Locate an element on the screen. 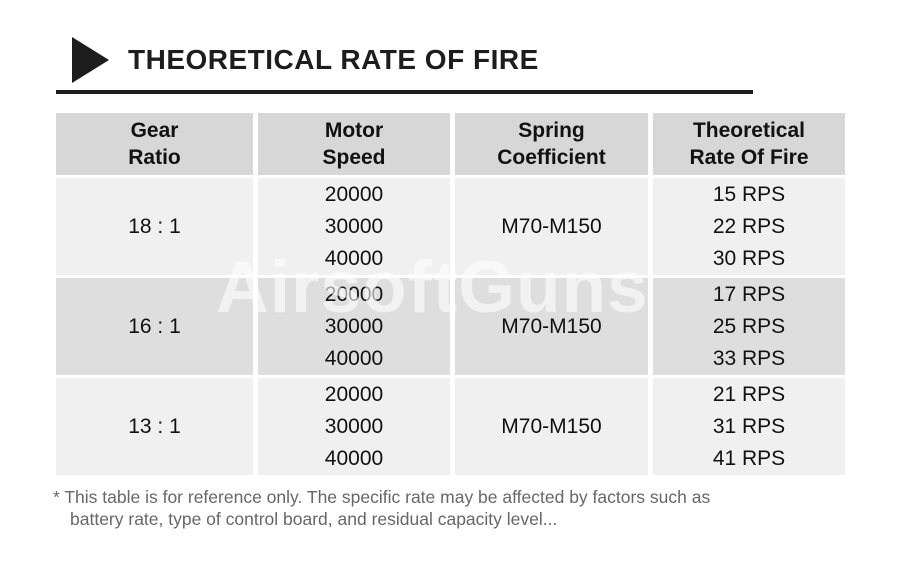 The image size is (908, 564). header-line: Motor is located at coordinates (354, 130).